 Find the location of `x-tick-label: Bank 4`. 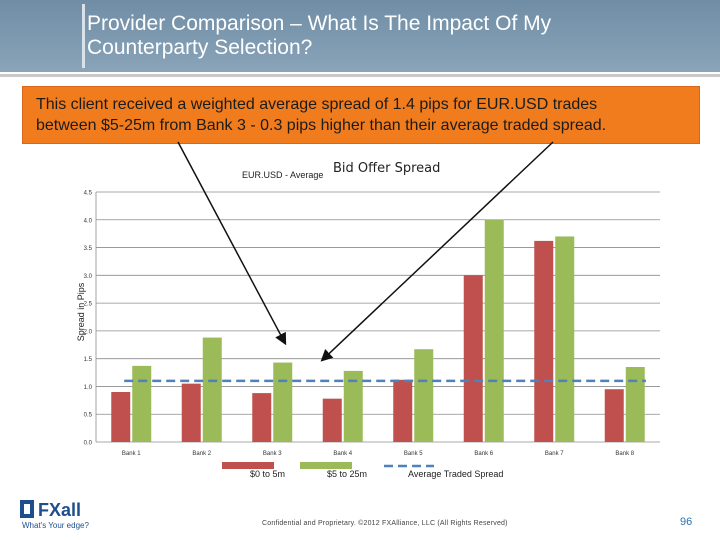

x-tick-label: Bank 4 is located at coordinates (342, 454).